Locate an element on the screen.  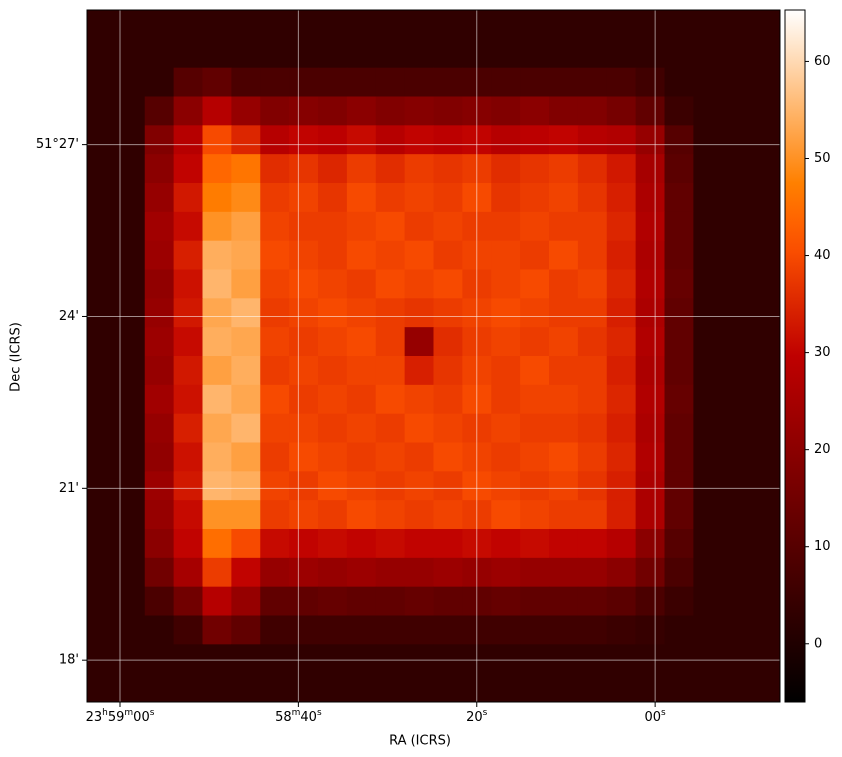
y-tick-label: 21' is located at coordinates (69, 488).